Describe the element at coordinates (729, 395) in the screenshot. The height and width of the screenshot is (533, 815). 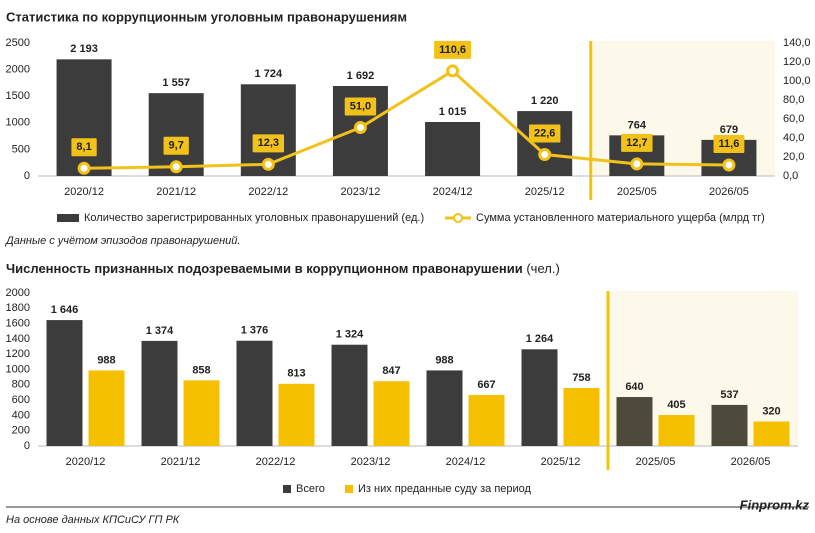
I see `data-label: 537` at that location.